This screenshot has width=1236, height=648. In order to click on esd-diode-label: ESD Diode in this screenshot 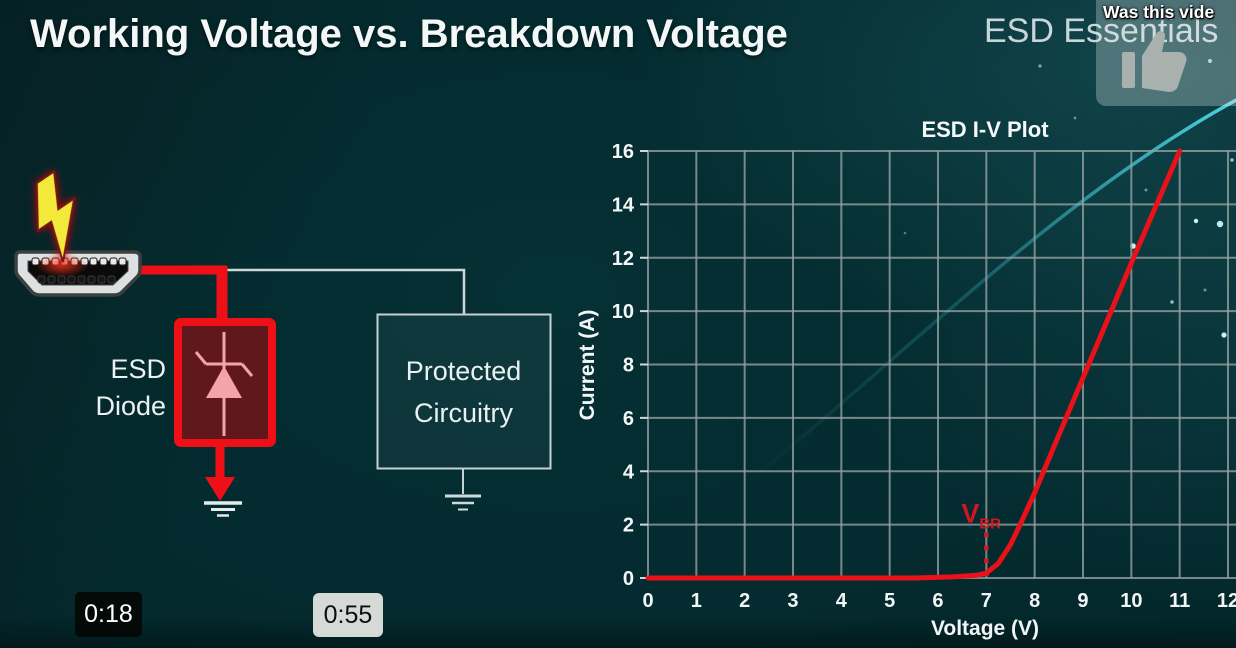, I will do `click(113, 388)`.